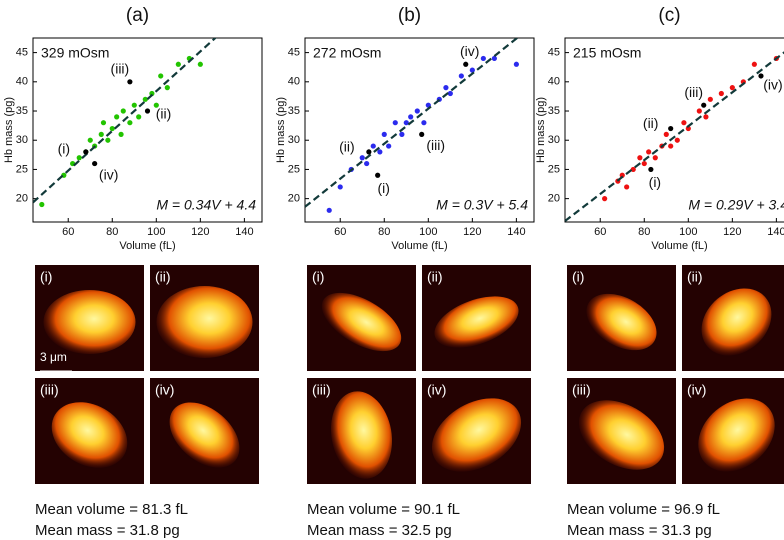 This screenshot has width=784, height=540. What do you see at coordinates (206, 205) in the screenshot?
I see `fit-equation: M = 0.34V + 4.4` at bounding box center [206, 205].